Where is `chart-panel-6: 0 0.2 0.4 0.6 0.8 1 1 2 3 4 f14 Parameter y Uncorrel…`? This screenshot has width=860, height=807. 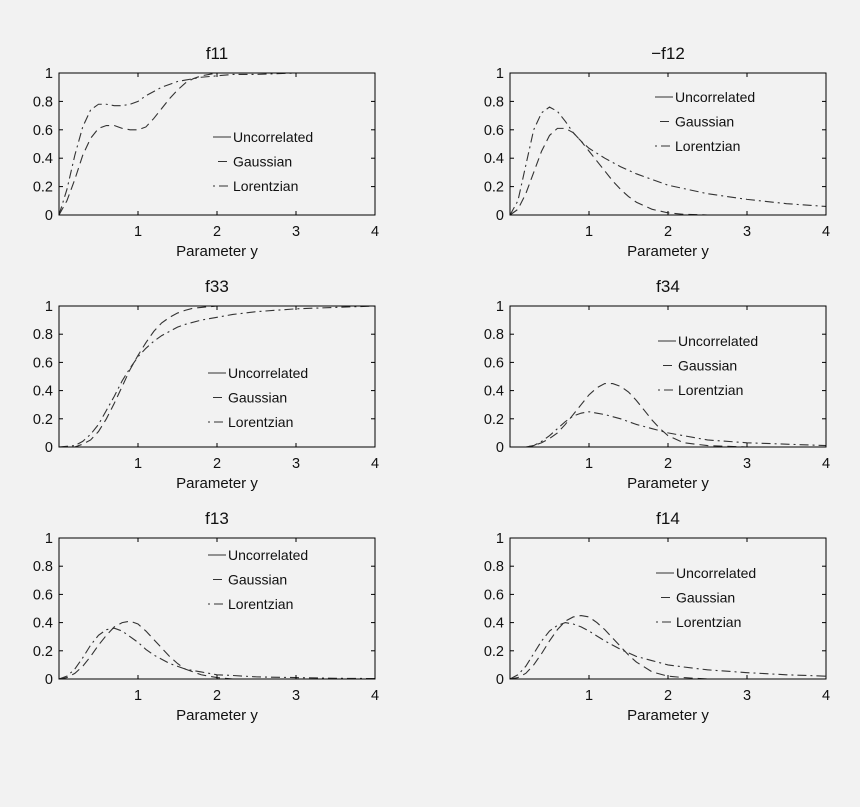 chart-panel-6: 0 0.2 0.4 0.6 0.8 1 1 2 3 4 f14 Parameter y Uncorrel… is located at coordinates (657, 616).